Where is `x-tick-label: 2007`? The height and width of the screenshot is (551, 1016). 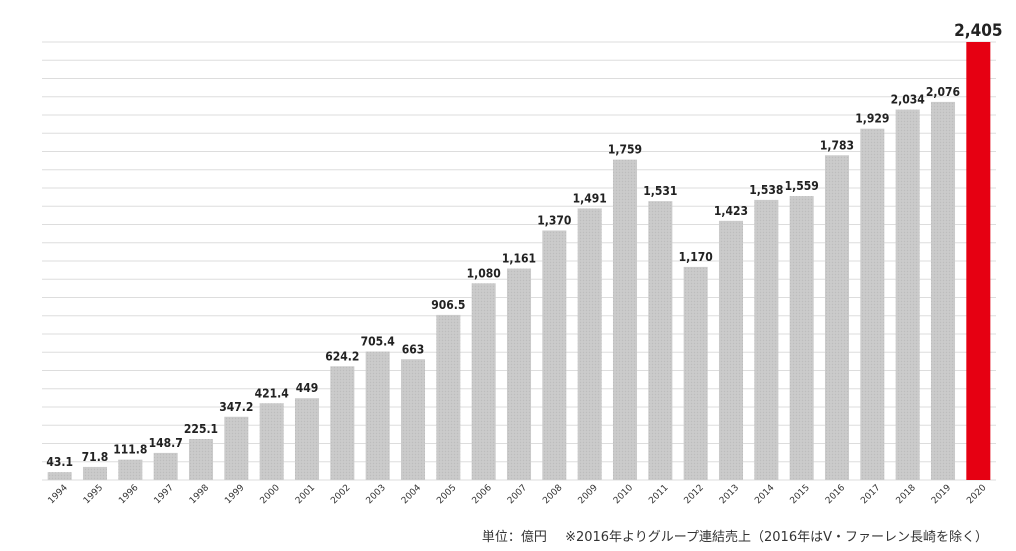
x-tick-label: 2007 is located at coordinates (517, 494).